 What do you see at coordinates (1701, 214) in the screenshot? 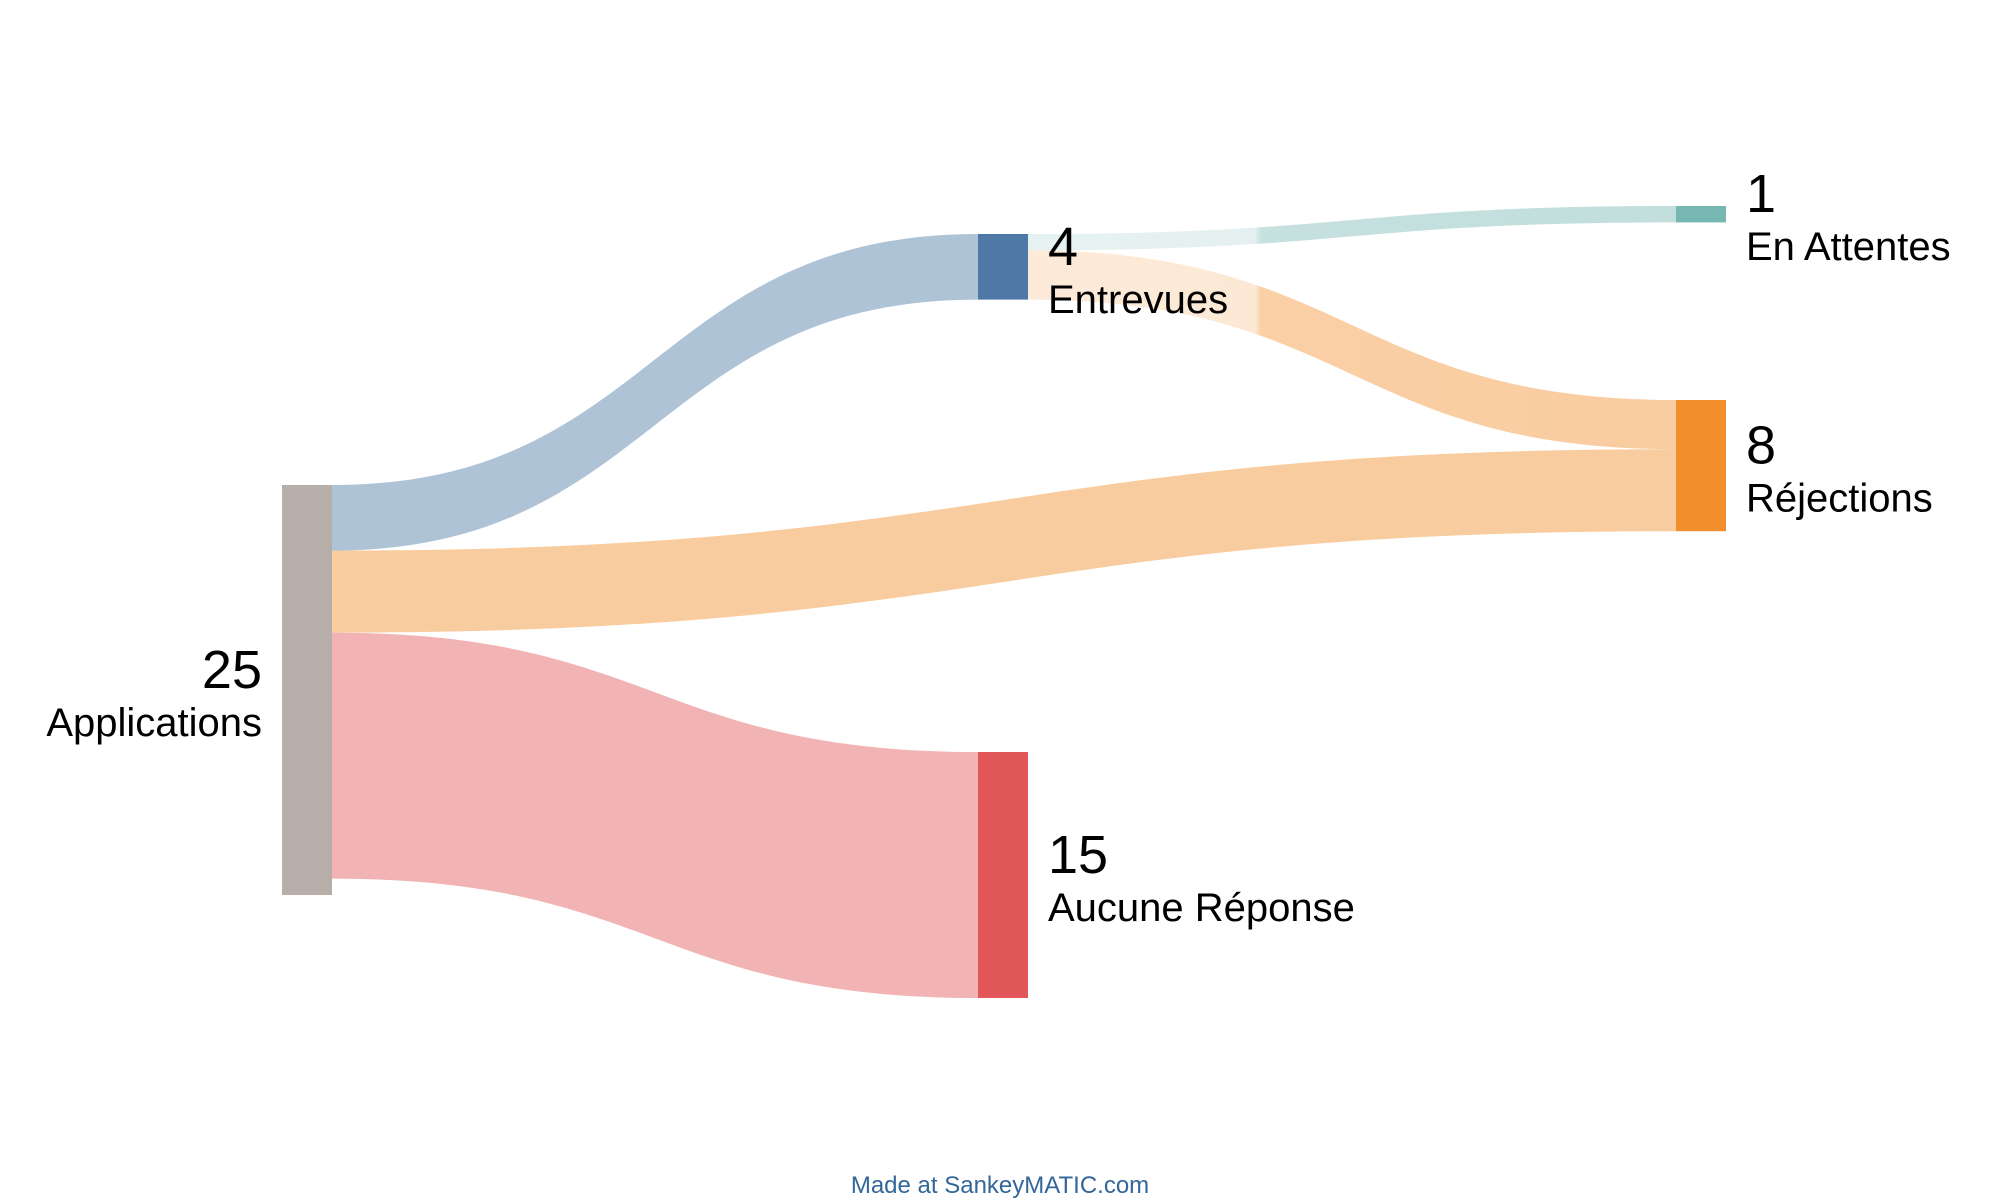
I see `node-attentes` at bounding box center [1701, 214].